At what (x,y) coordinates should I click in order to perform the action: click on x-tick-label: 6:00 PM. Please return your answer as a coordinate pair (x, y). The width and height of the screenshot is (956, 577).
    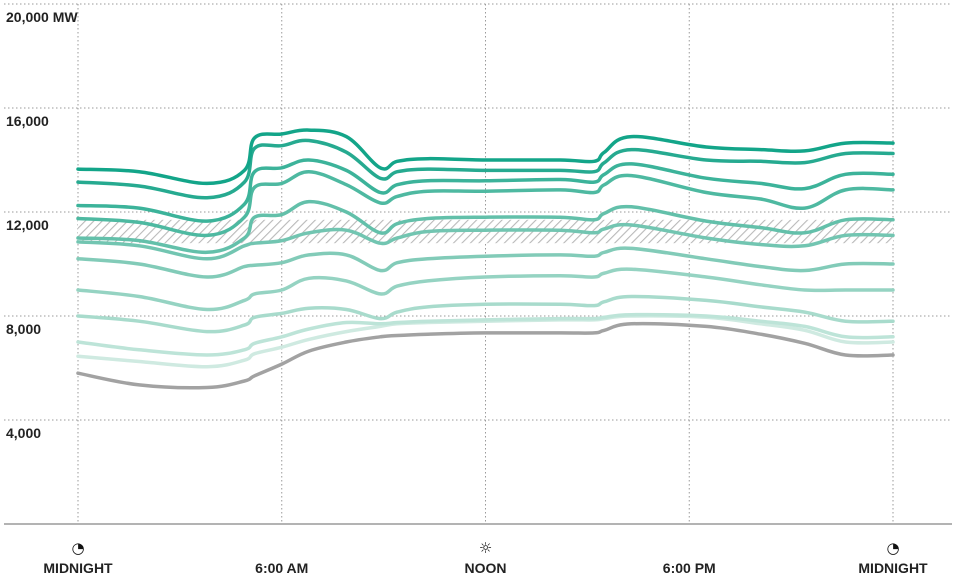
    Looking at the image, I should click on (689, 568).